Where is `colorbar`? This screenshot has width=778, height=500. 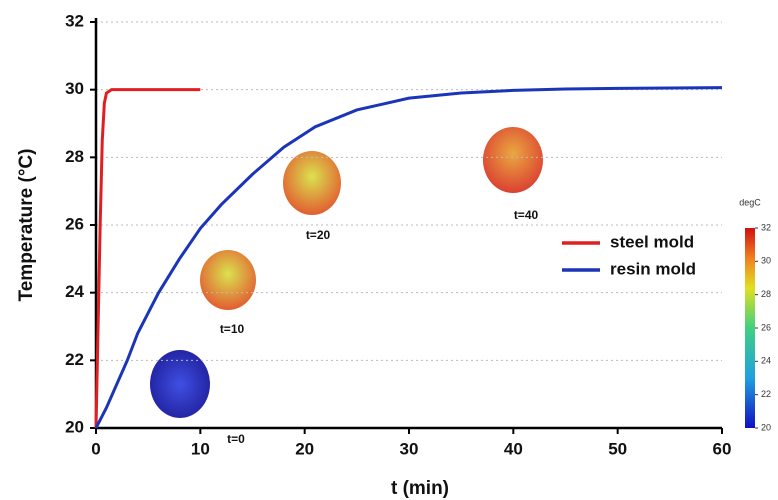 colorbar is located at coordinates (750, 328).